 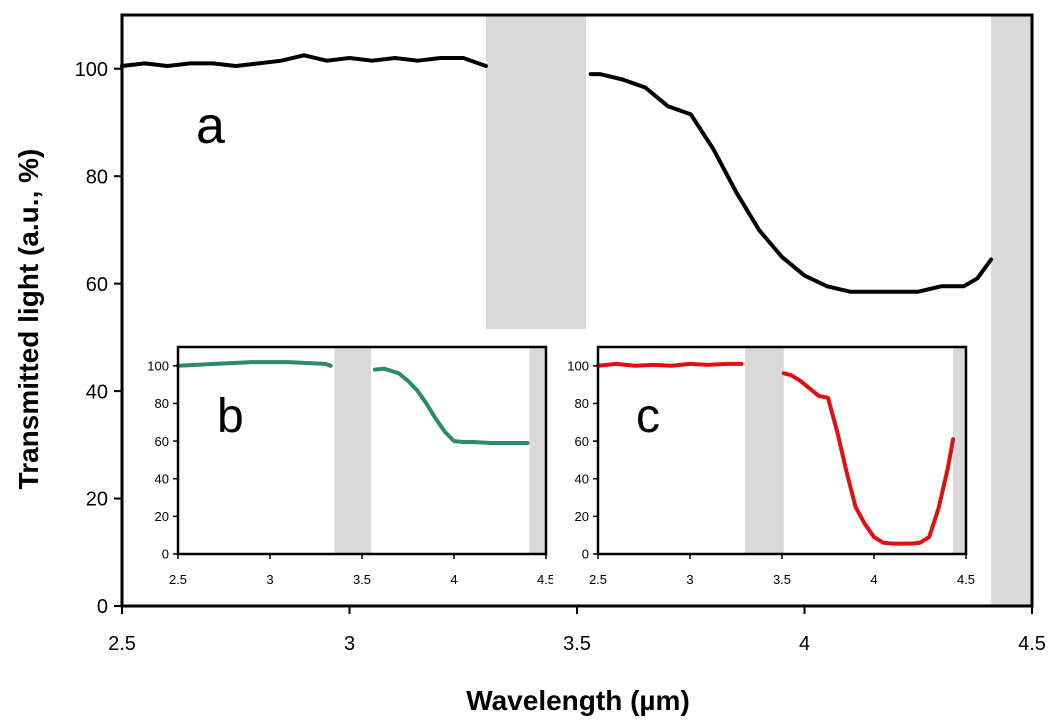 I want to click on panel-a-x-tick-label-2: 3.5, so click(x=577, y=644).